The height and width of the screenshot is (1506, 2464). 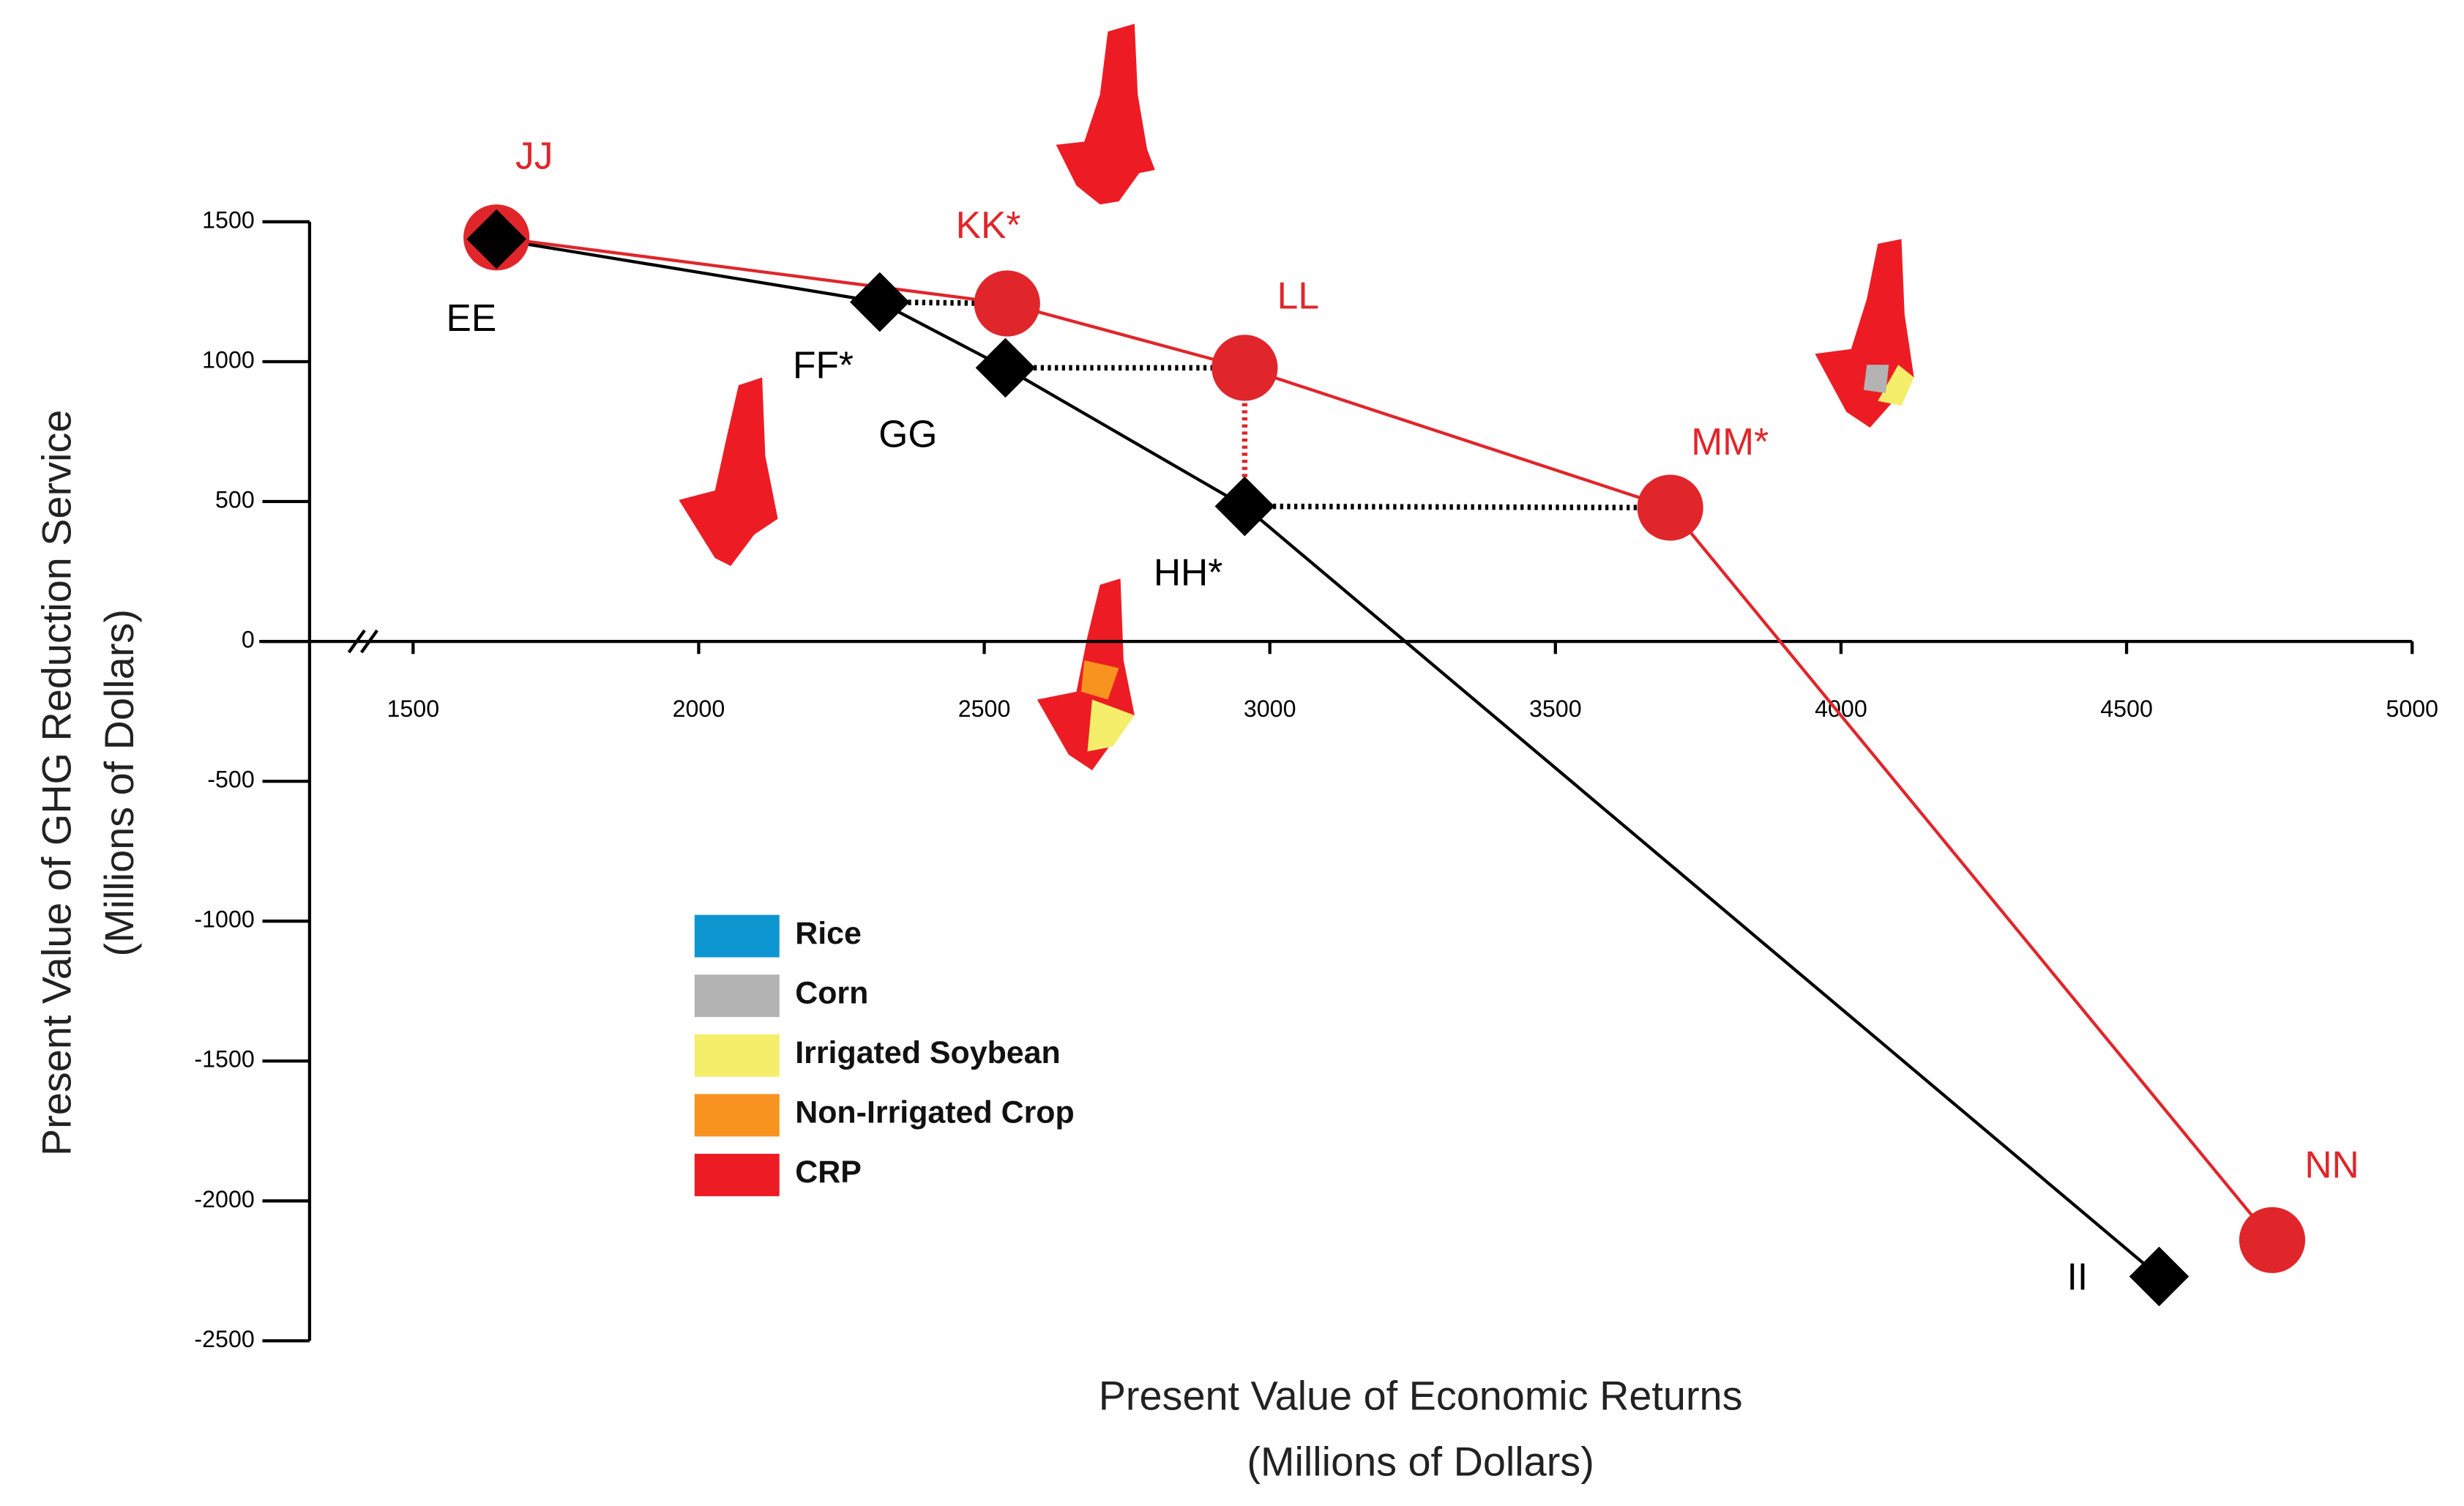 I want to click on point-label: HH*, so click(x=1188, y=572).